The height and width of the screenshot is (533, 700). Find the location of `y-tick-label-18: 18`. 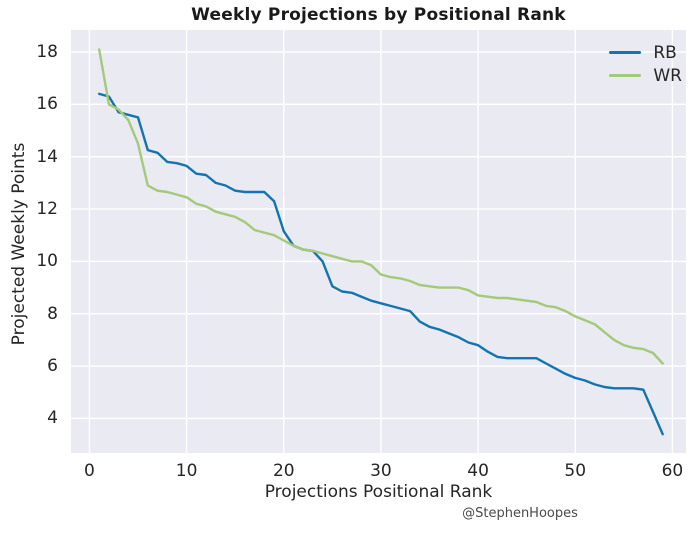

y-tick-label-18: 18 is located at coordinates (47, 51).